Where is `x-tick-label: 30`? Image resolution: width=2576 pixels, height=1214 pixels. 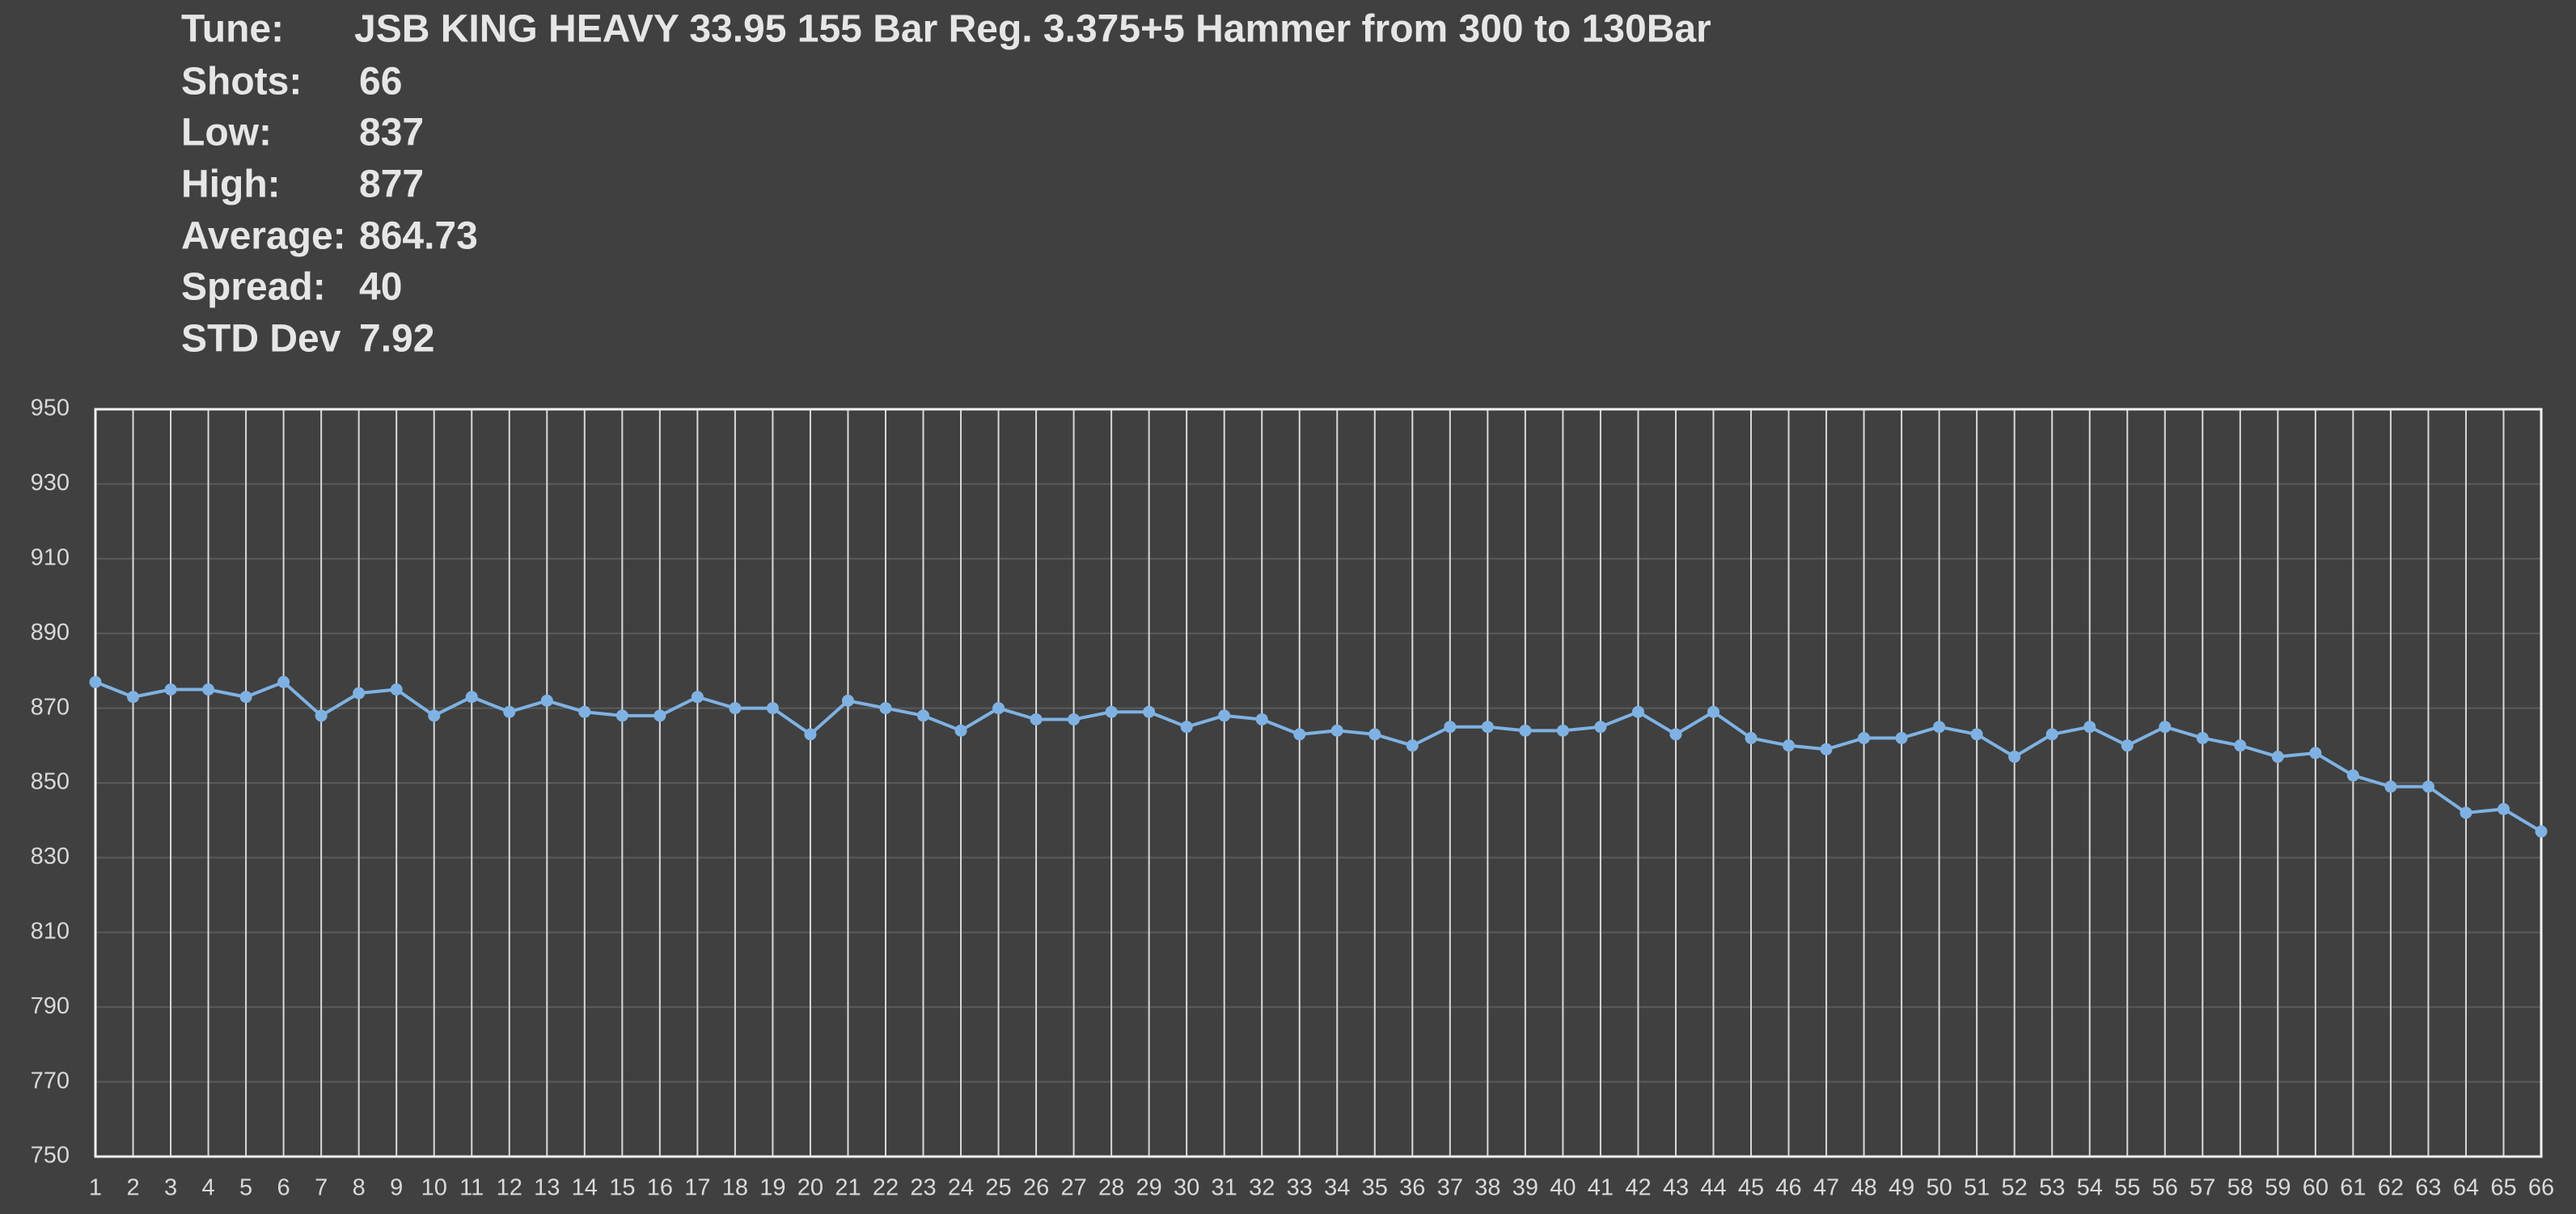
x-tick-label: 30 is located at coordinates (1187, 1188).